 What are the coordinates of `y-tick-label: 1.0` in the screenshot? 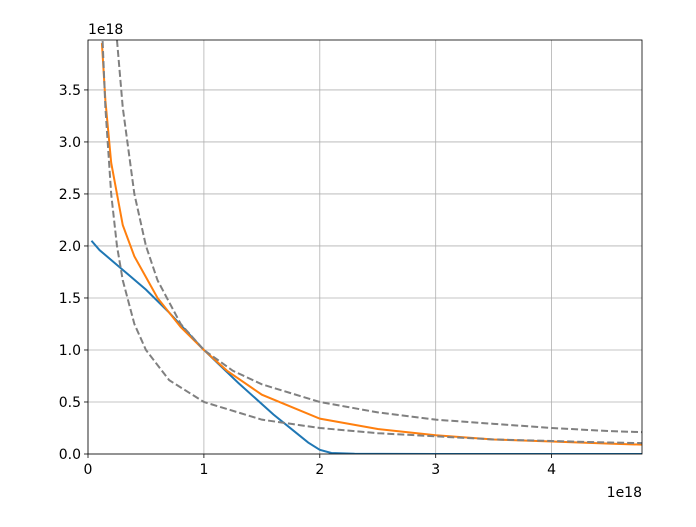 It's located at (70, 351).